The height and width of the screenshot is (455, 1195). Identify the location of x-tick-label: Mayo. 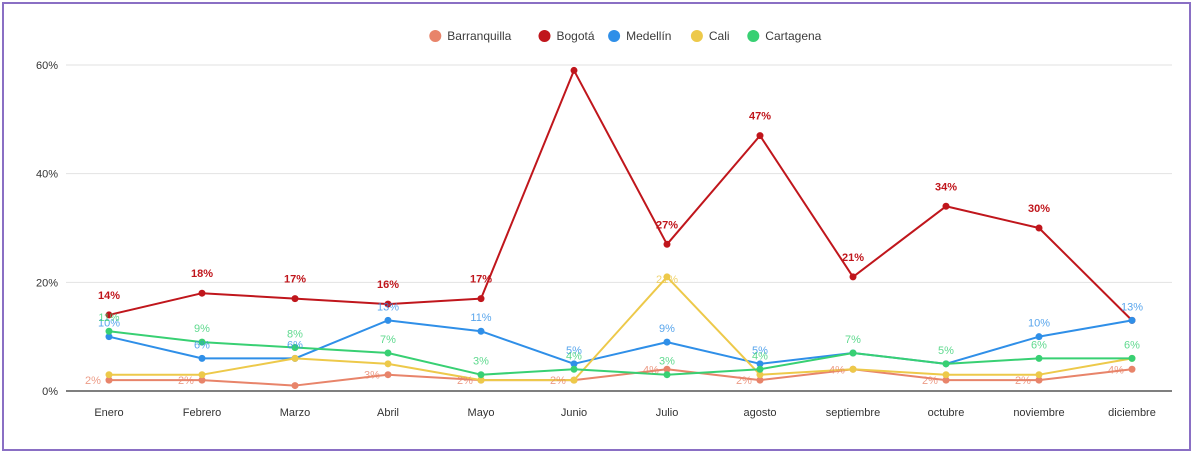
(481, 413).